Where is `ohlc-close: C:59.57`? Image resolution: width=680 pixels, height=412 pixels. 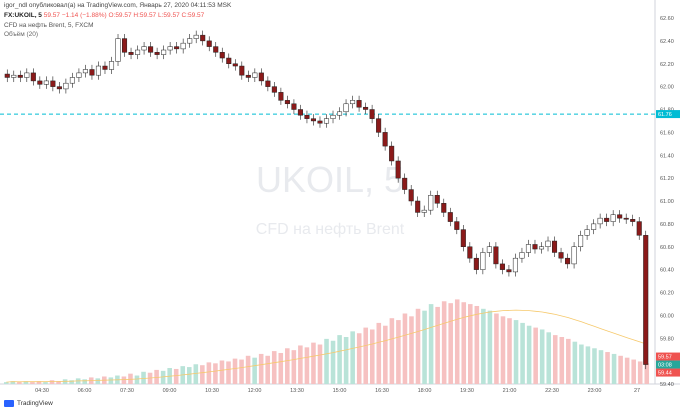 ohlc-close: C:59.57 is located at coordinates (193, 15).